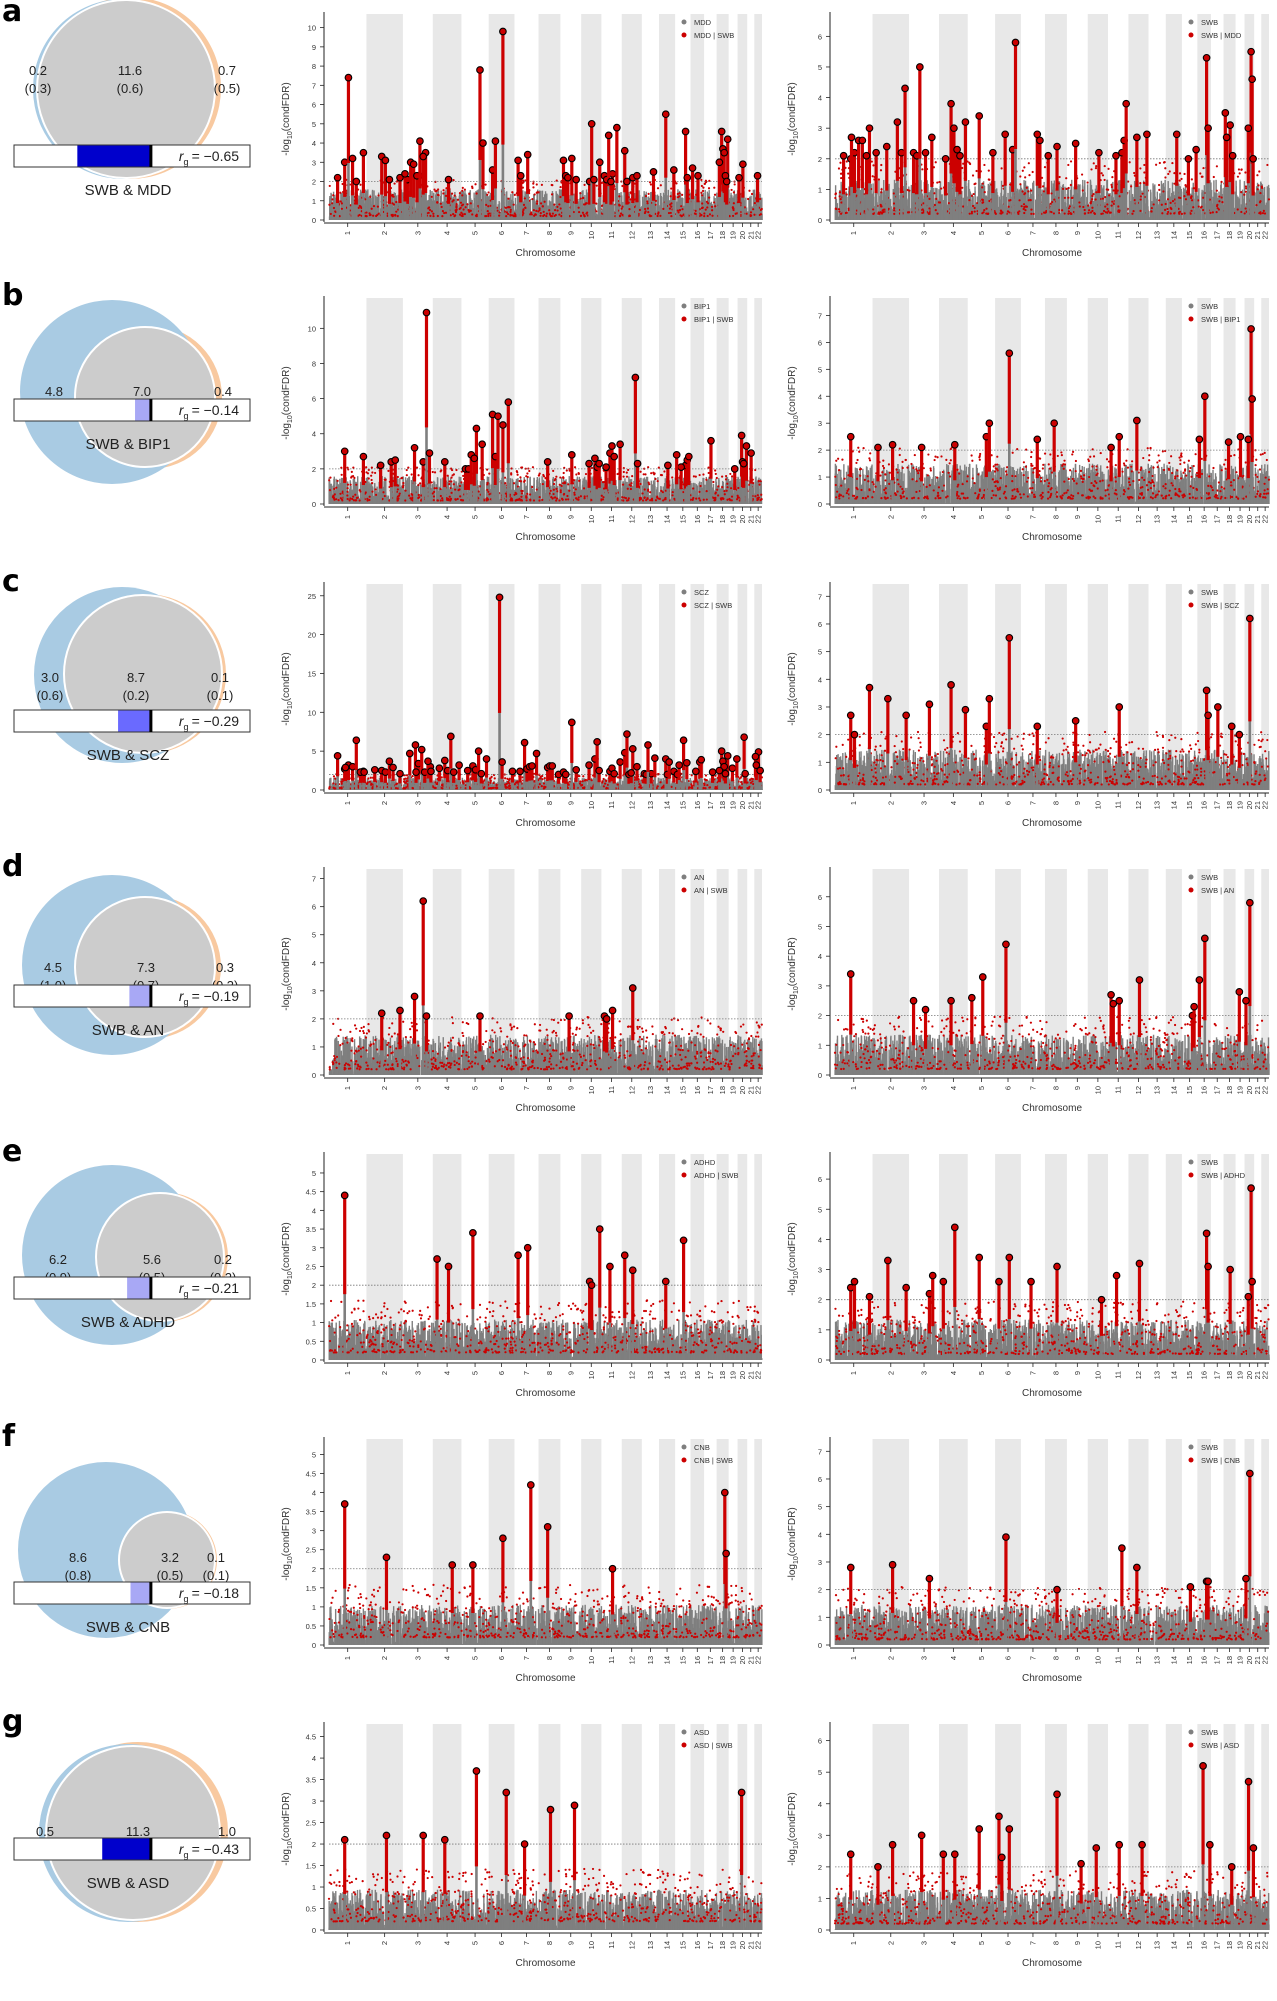 The image size is (1277, 2001). I want to click on legend-label-conditional: MDD | SWB, so click(714, 35).